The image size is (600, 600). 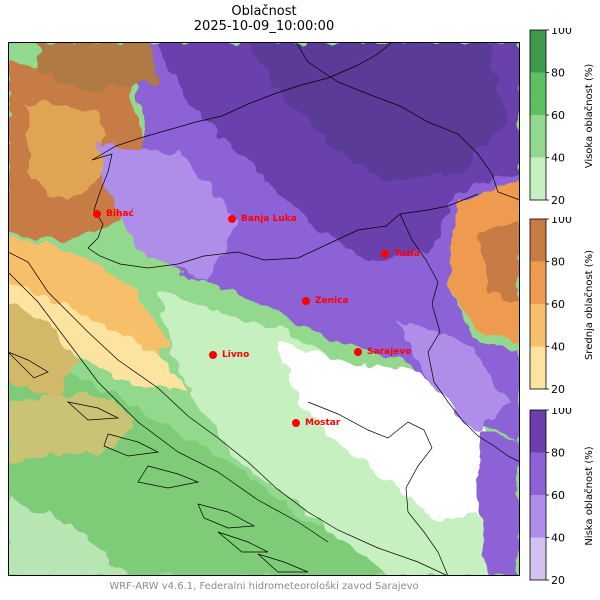 I want to click on city-sarajevo: Sarajevo, so click(x=382, y=352).